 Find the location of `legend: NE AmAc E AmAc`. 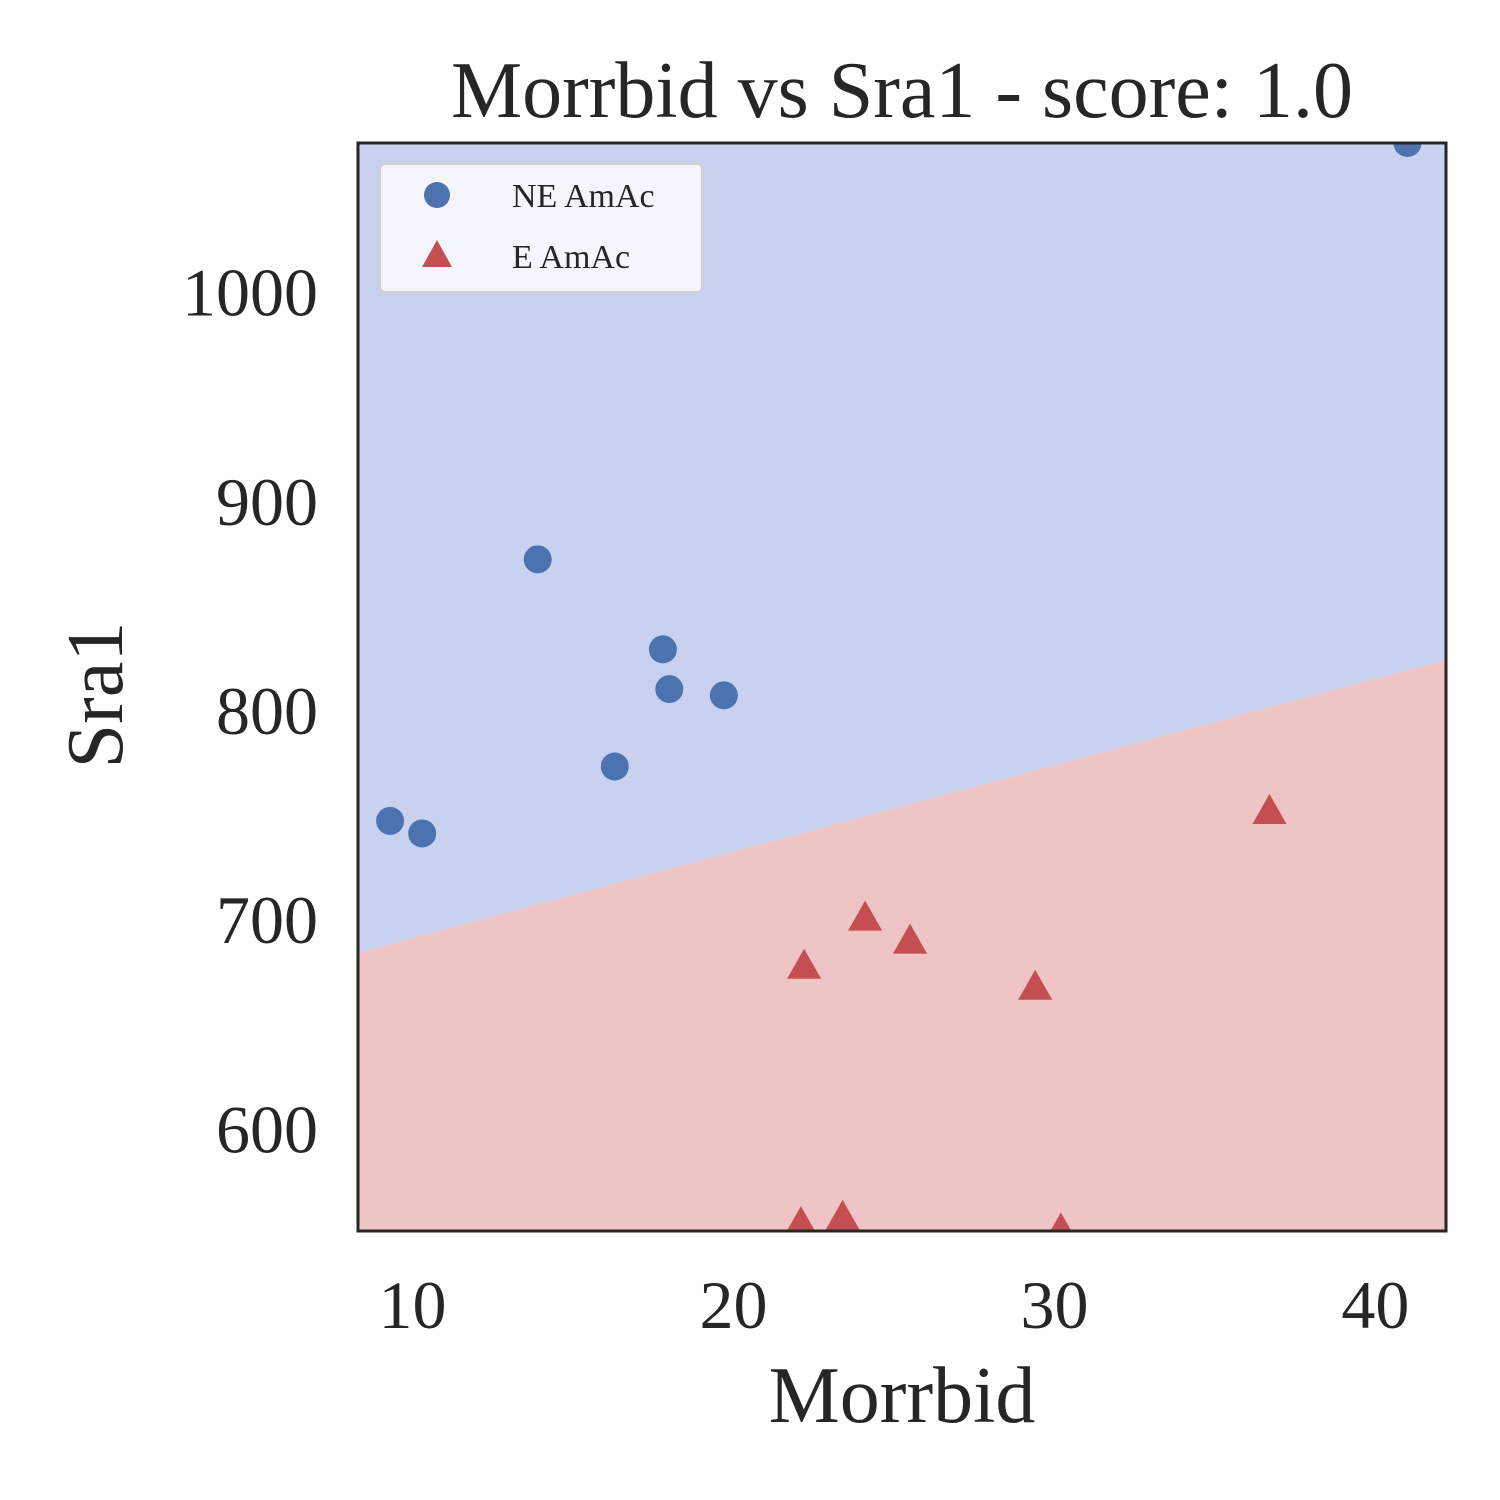

legend: NE AmAc E AmAc is located at coordinates (541, 228).